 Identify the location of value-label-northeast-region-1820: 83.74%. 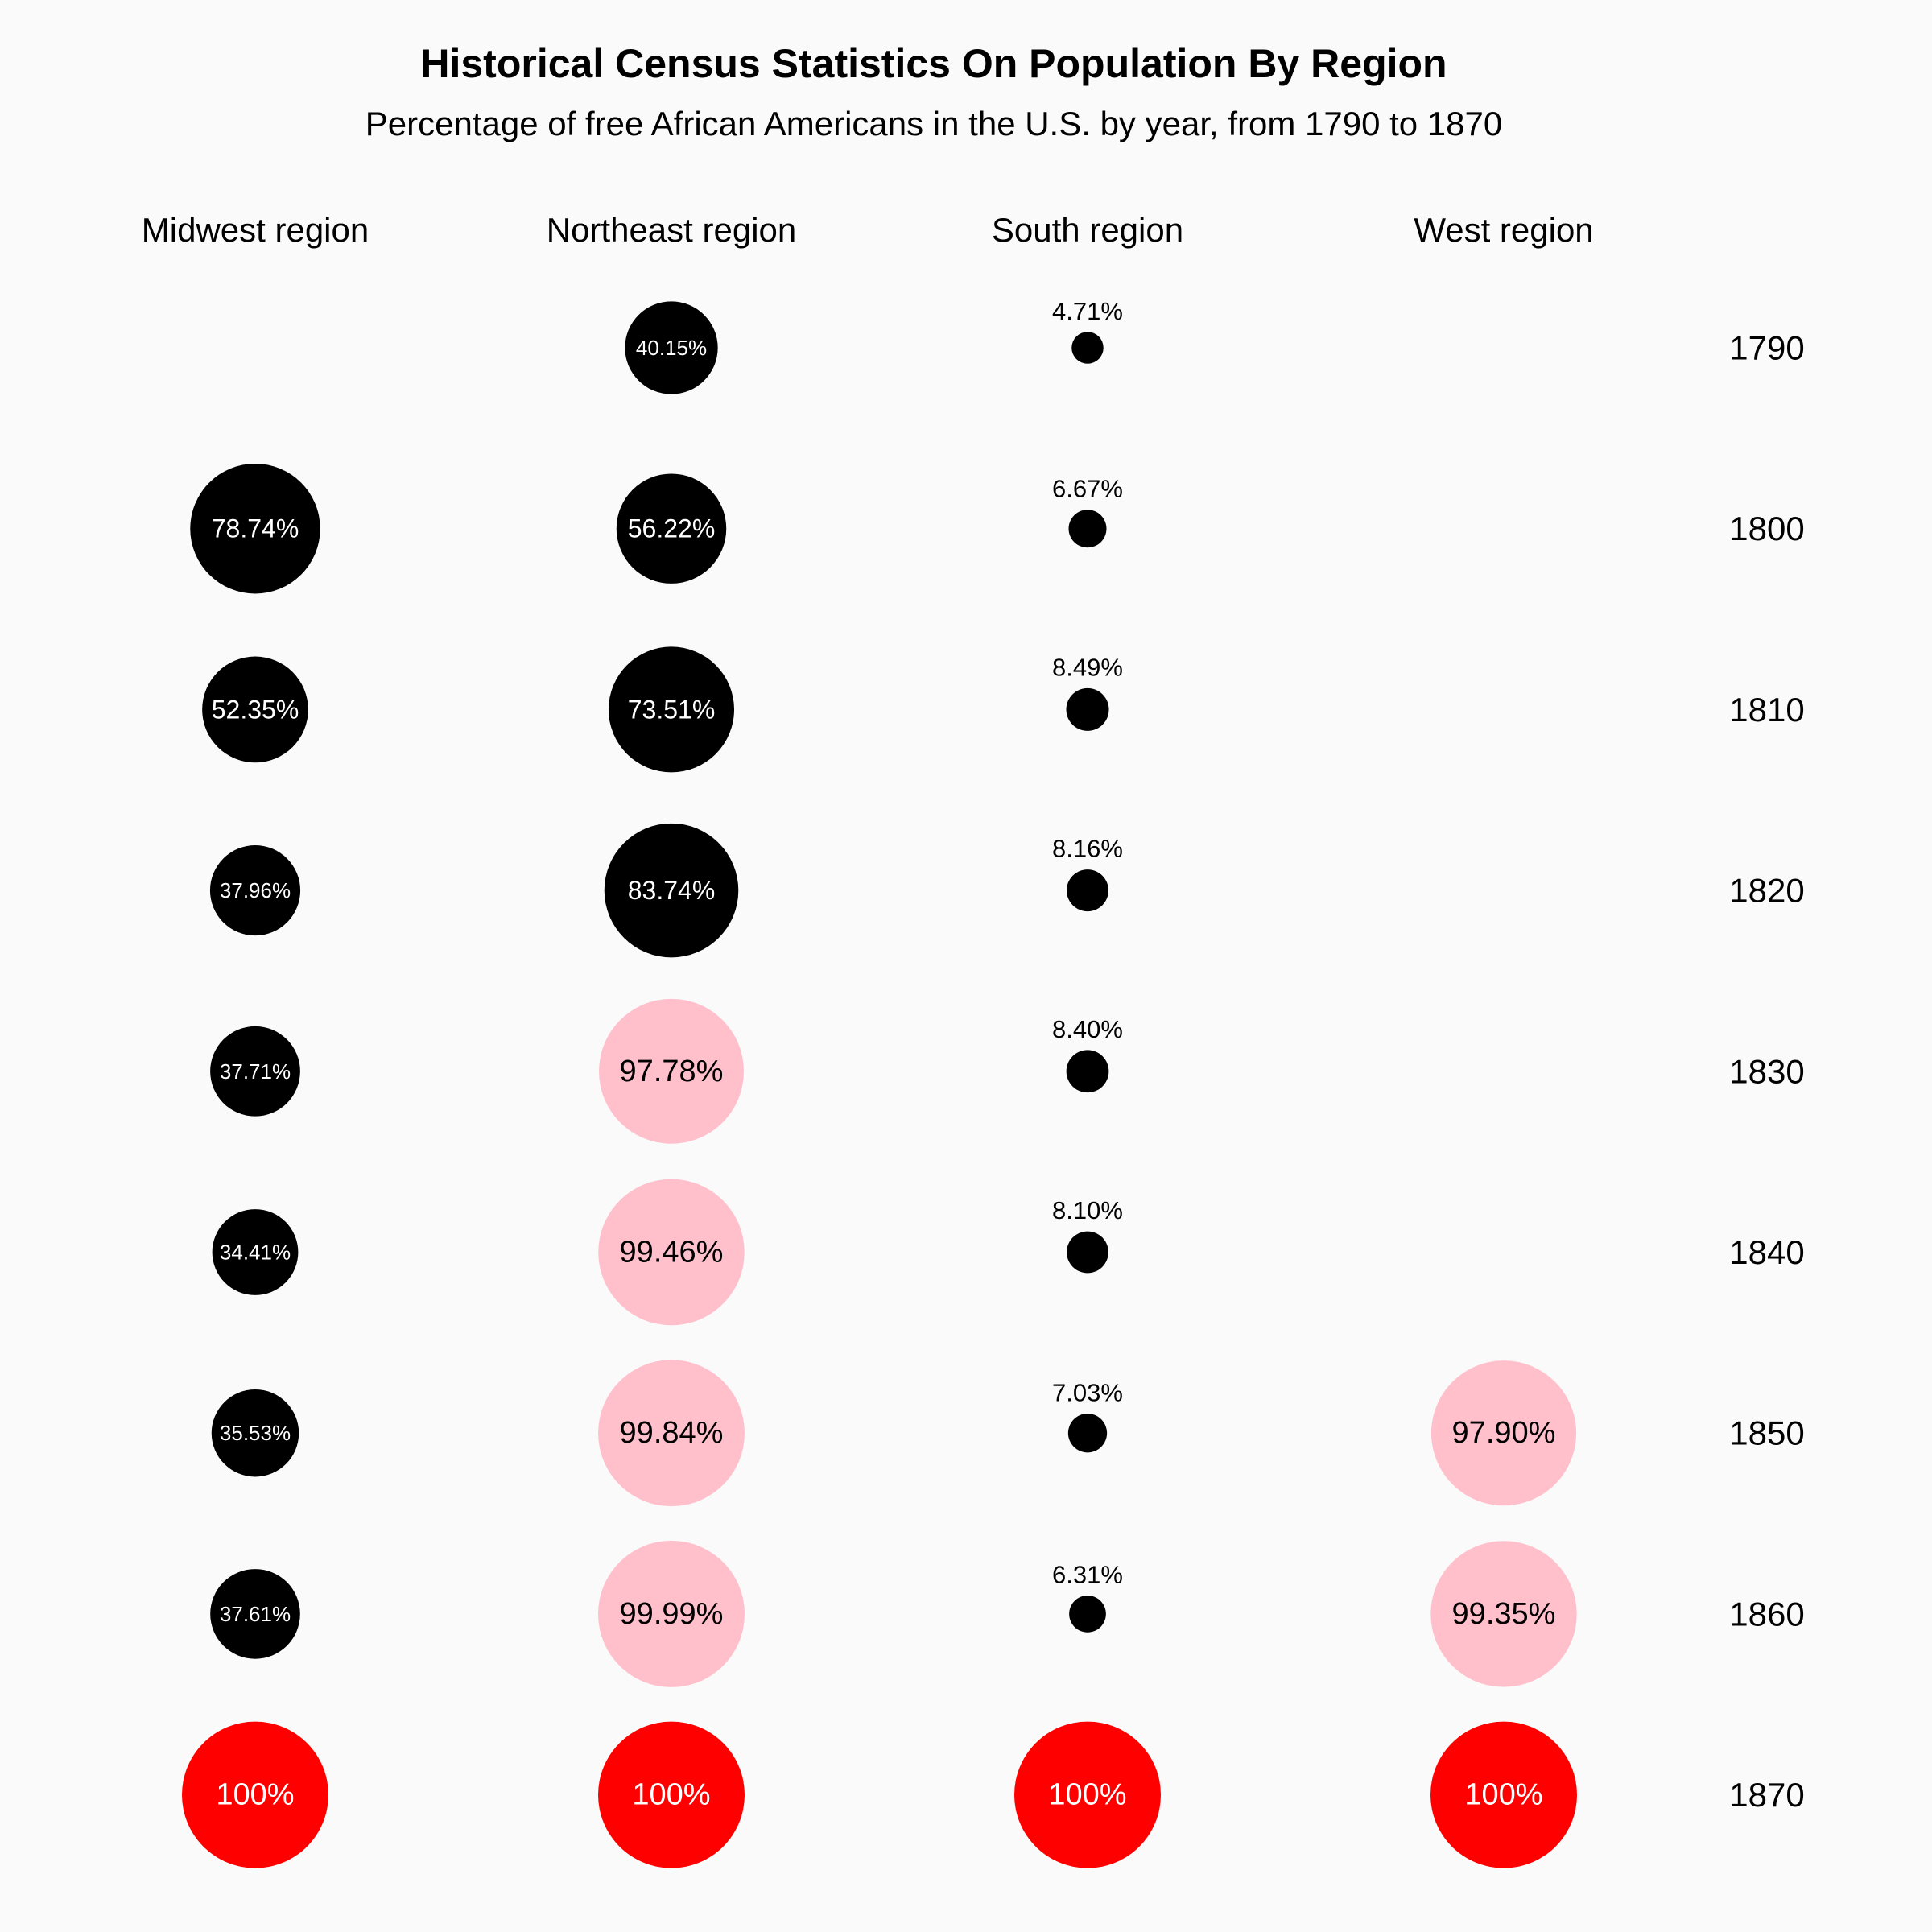
(672, 890).